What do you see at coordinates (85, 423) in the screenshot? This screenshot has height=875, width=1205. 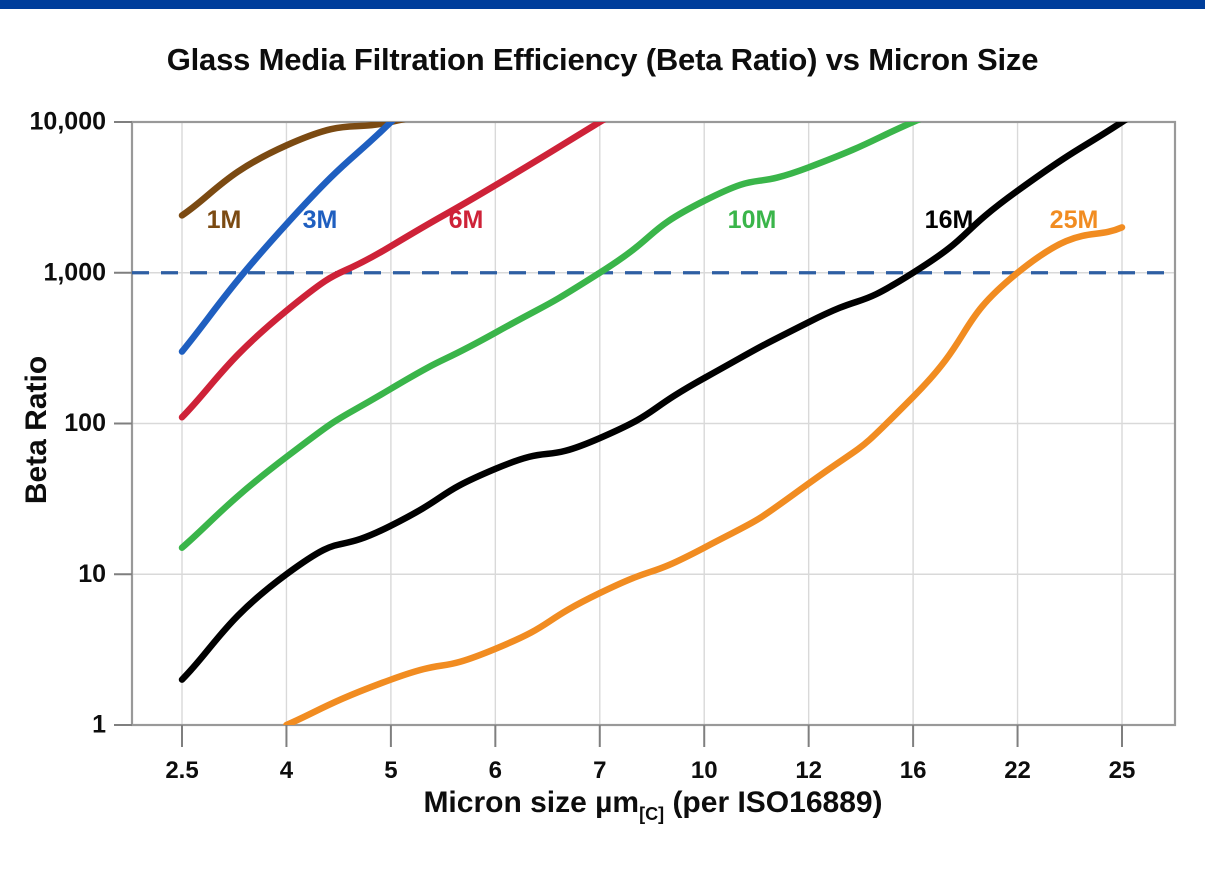 I see `y-tick-label: 100` at bounding box center [85, 423].